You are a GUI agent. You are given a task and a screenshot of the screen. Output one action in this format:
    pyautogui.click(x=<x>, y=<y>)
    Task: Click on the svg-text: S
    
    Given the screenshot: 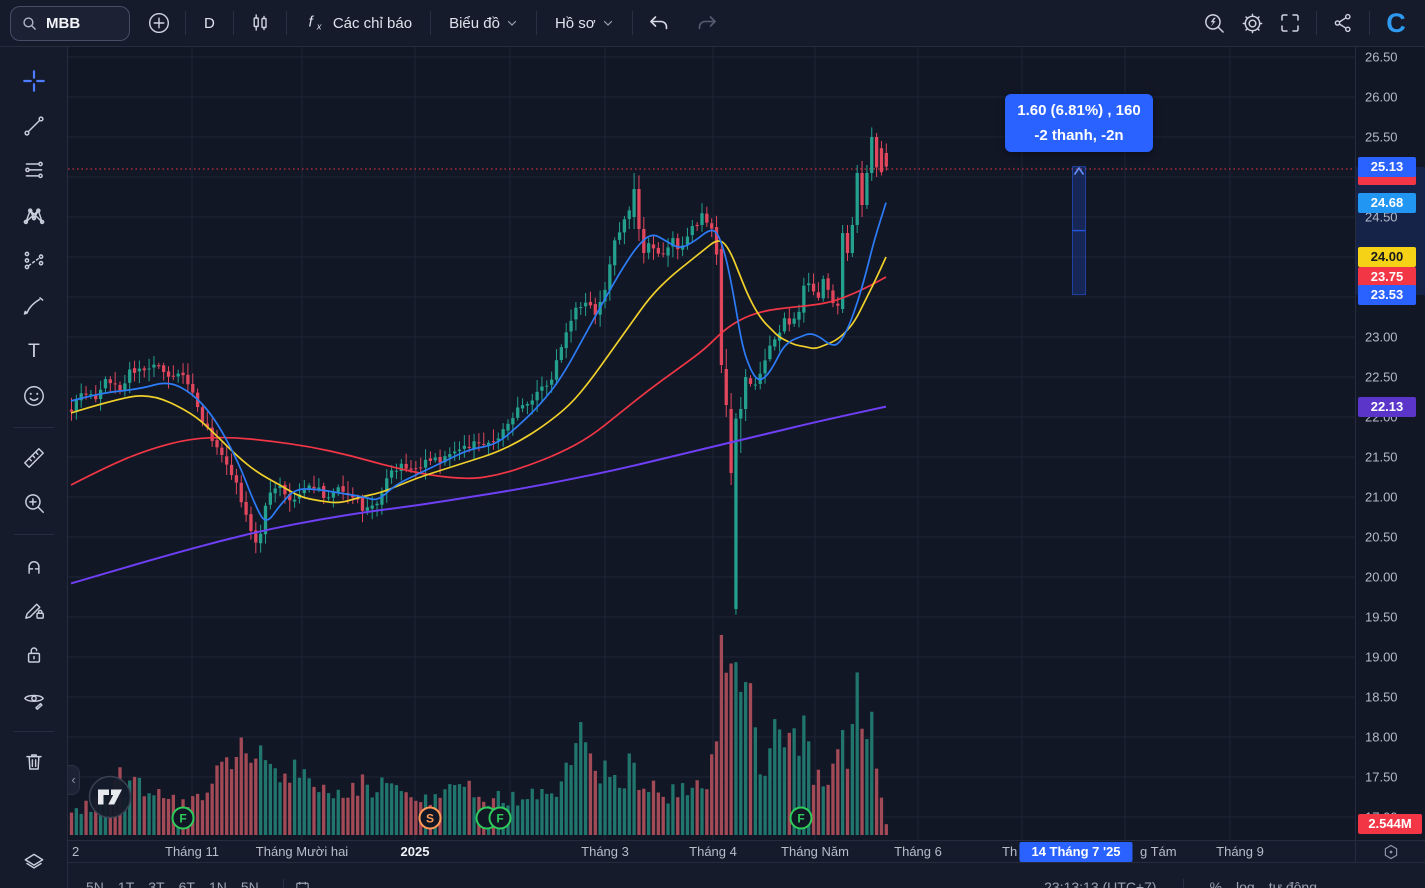 What is the action you would take?
    pyautogui.click(x=430, y=819)
    